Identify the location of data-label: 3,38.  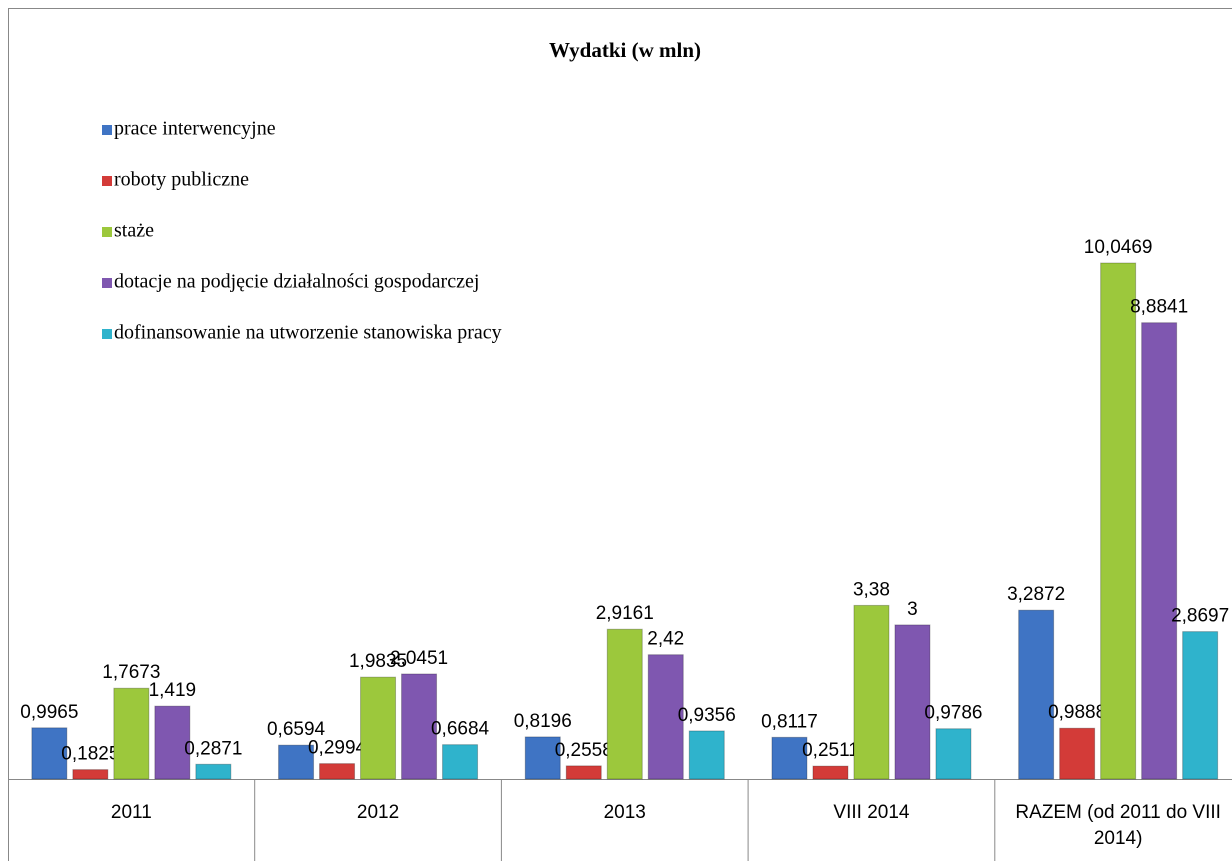
(871, 589).